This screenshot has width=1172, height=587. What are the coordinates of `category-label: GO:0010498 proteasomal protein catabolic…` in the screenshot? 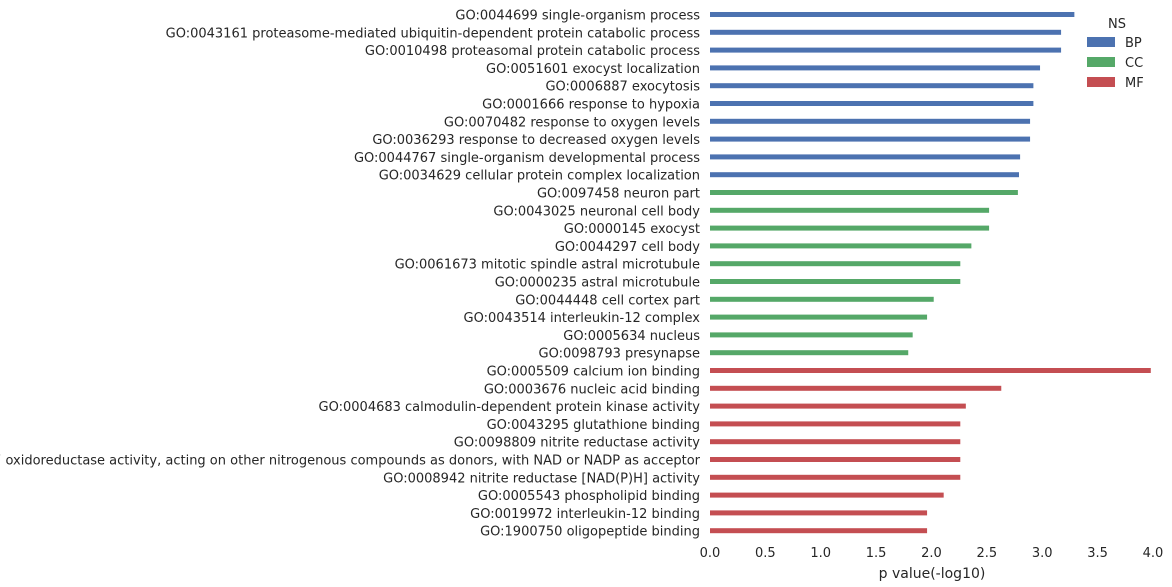 It's located at (532, 51).